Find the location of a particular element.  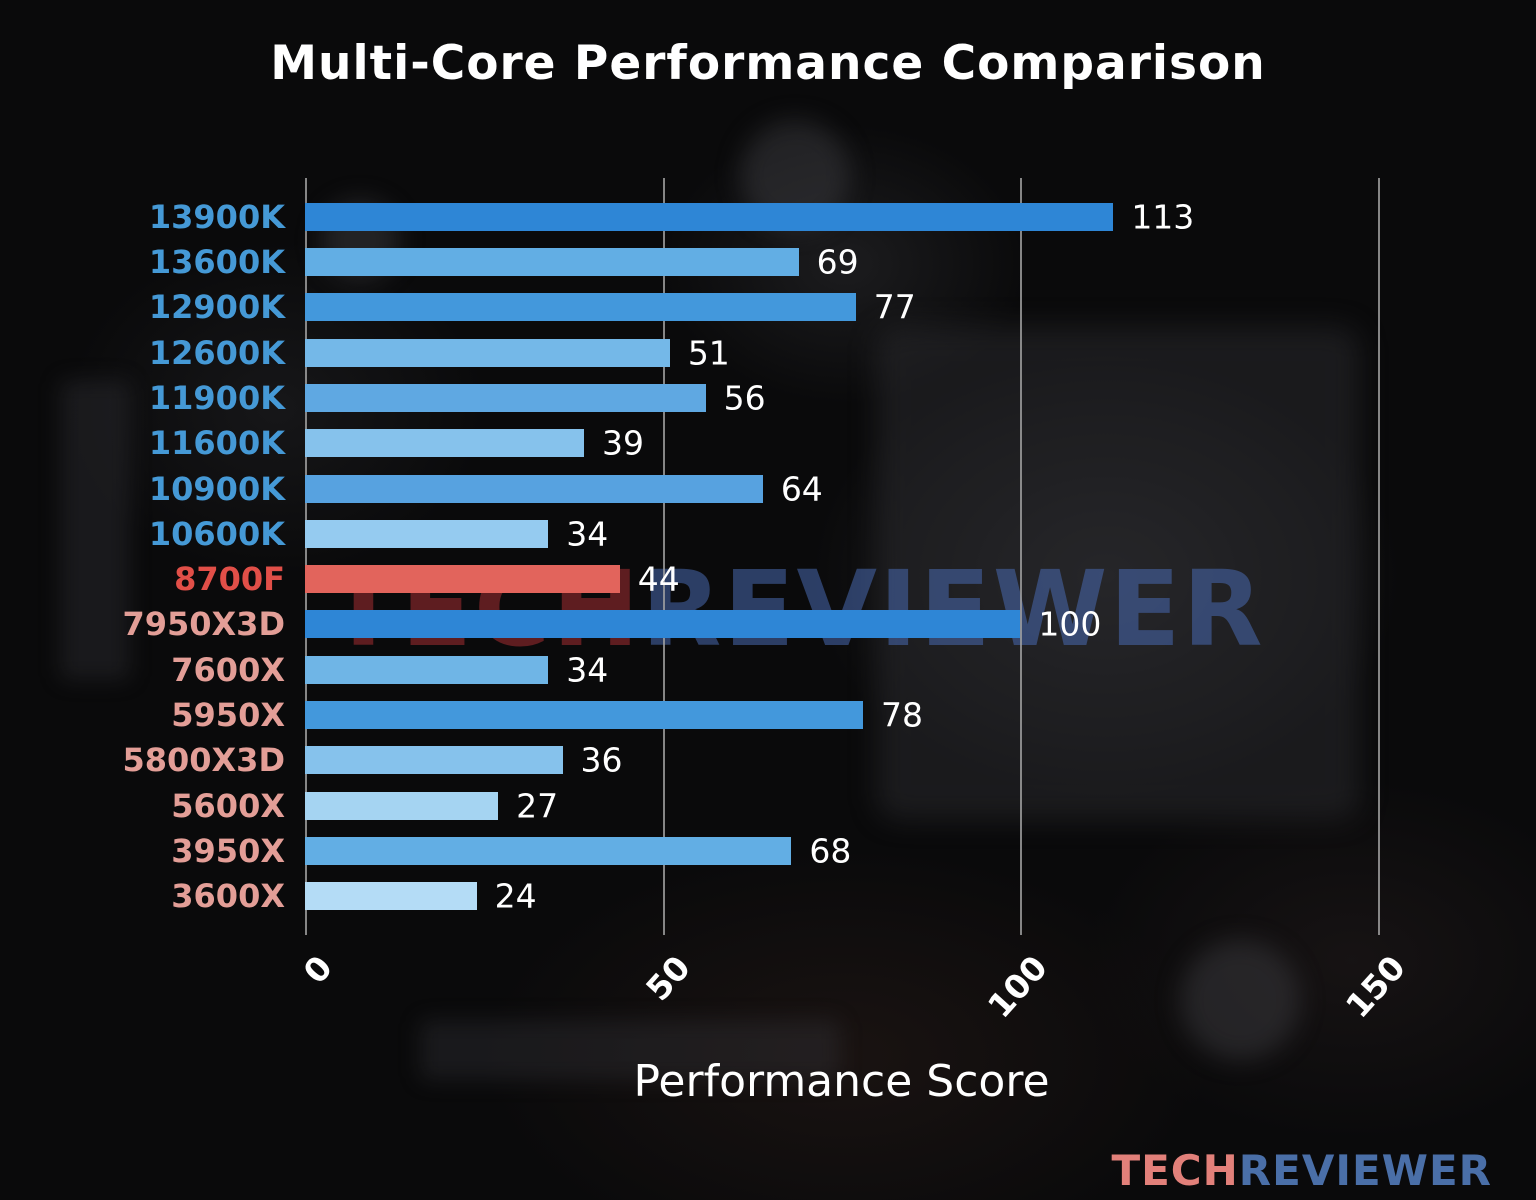

bar-5800X3D is located at coordinates (434, 760).